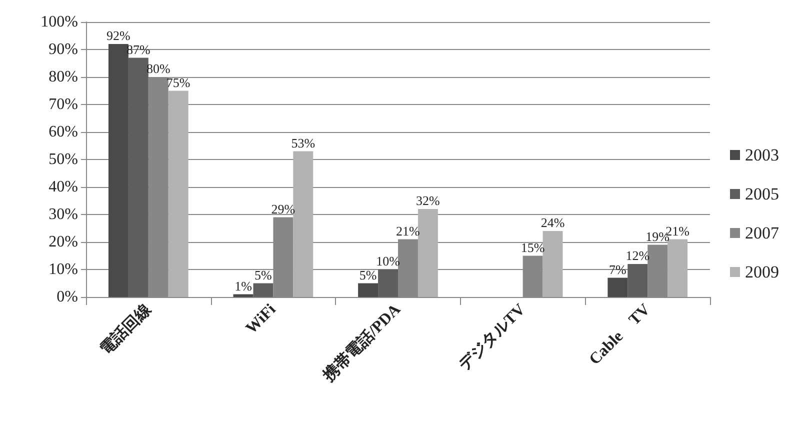 The image size is (800, 427). I want to click on y-tick-label: 90%, so click(63, 49).